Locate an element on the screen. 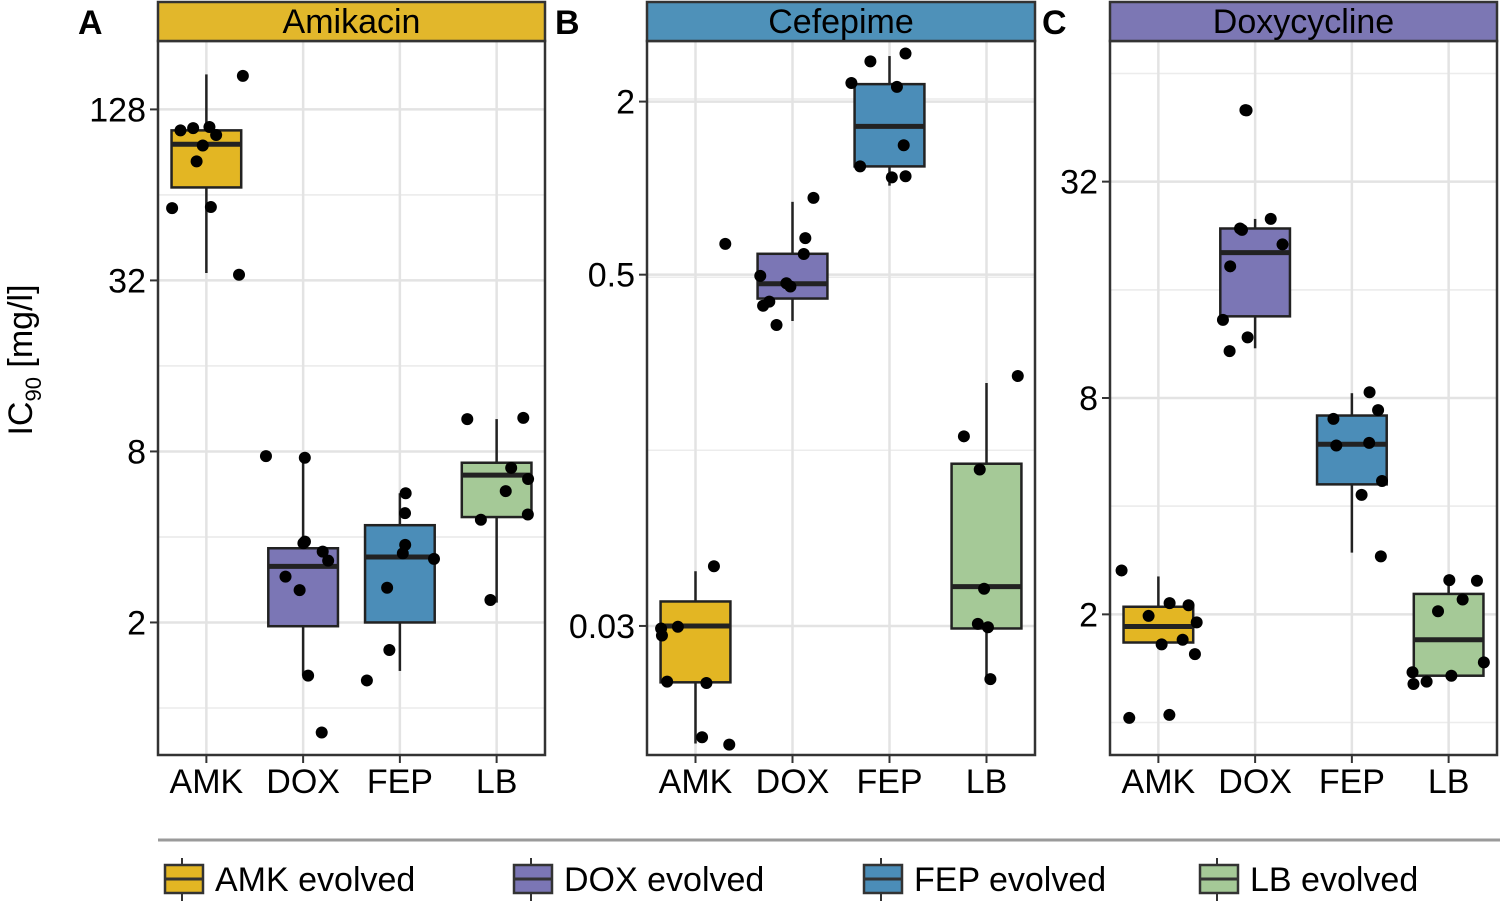 This screenshot has height=904, width=1500. panel-letter: A is located at coordinates (90, 23).